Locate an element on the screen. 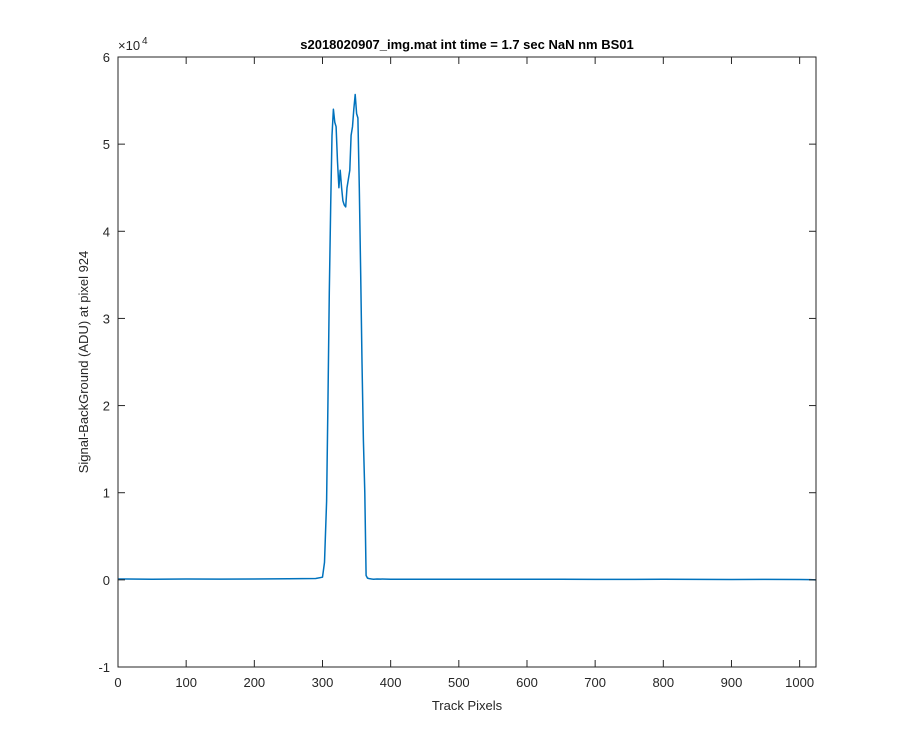 The width and height of the screenshot is (900, 750). x-tick-label: 0 is located at coordinates (117, 682).